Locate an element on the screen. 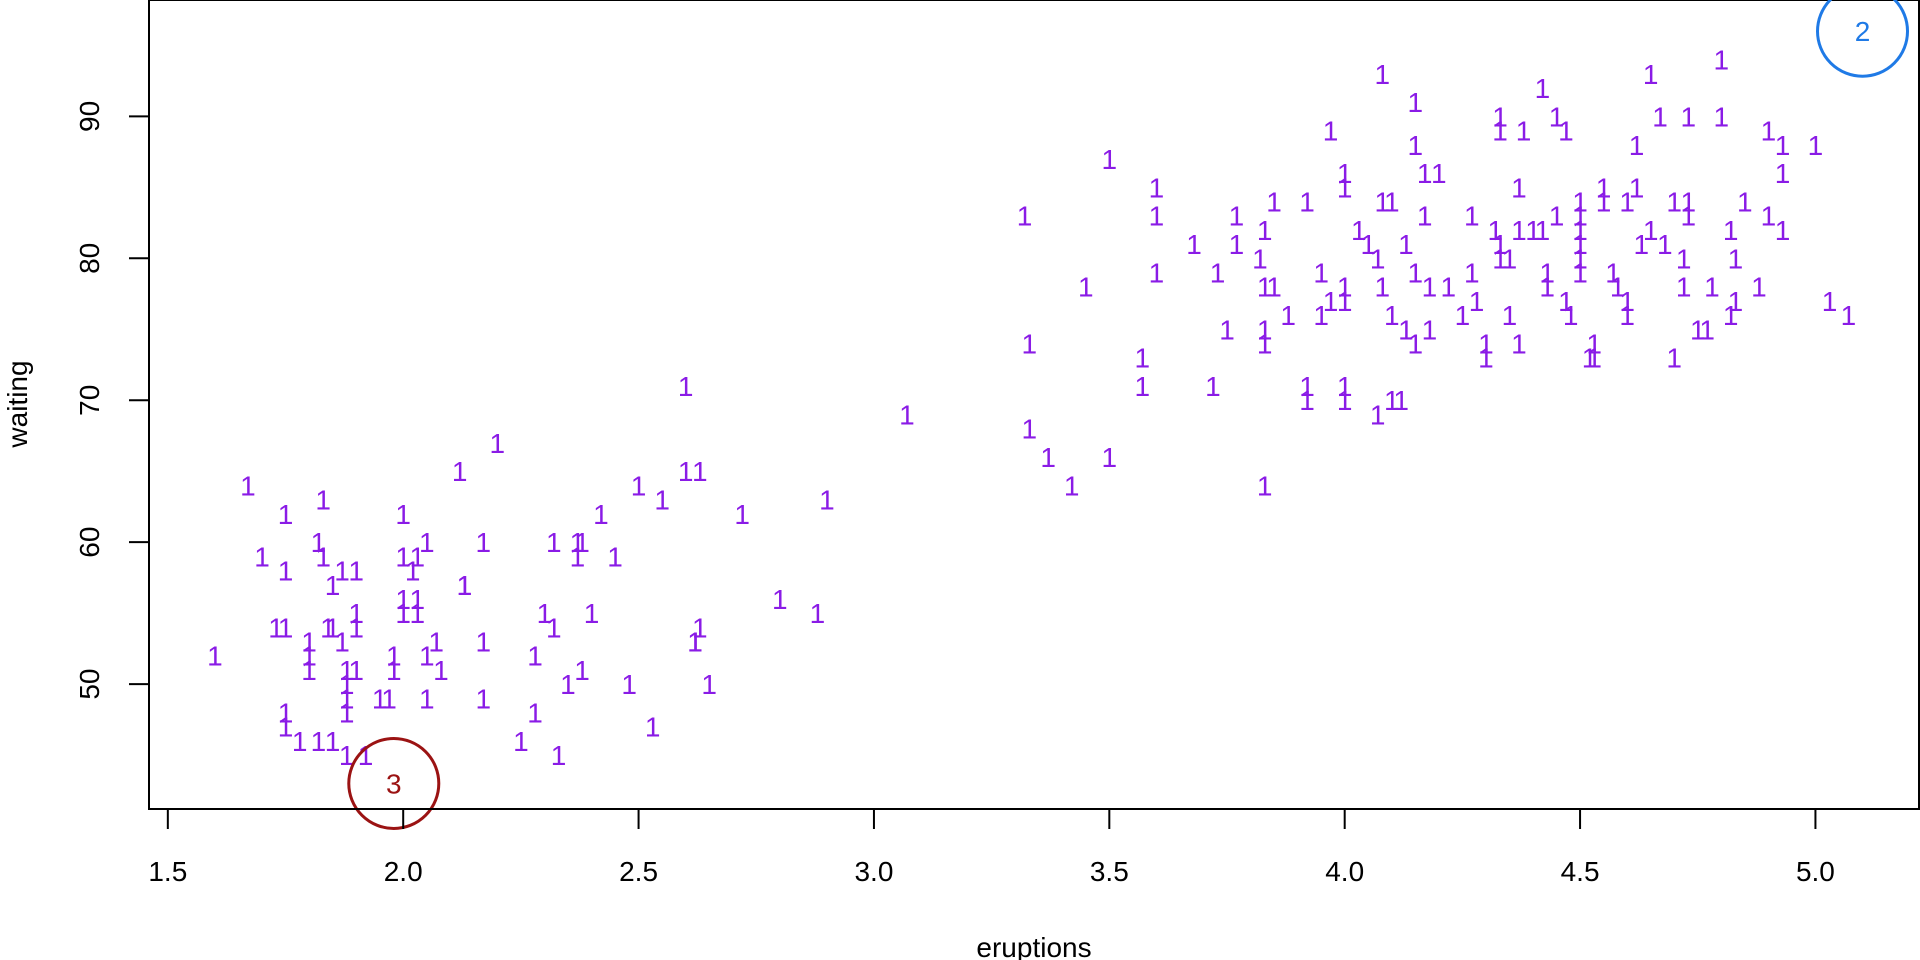  y-axis-title: waiting is located at coordinates (17, 404).